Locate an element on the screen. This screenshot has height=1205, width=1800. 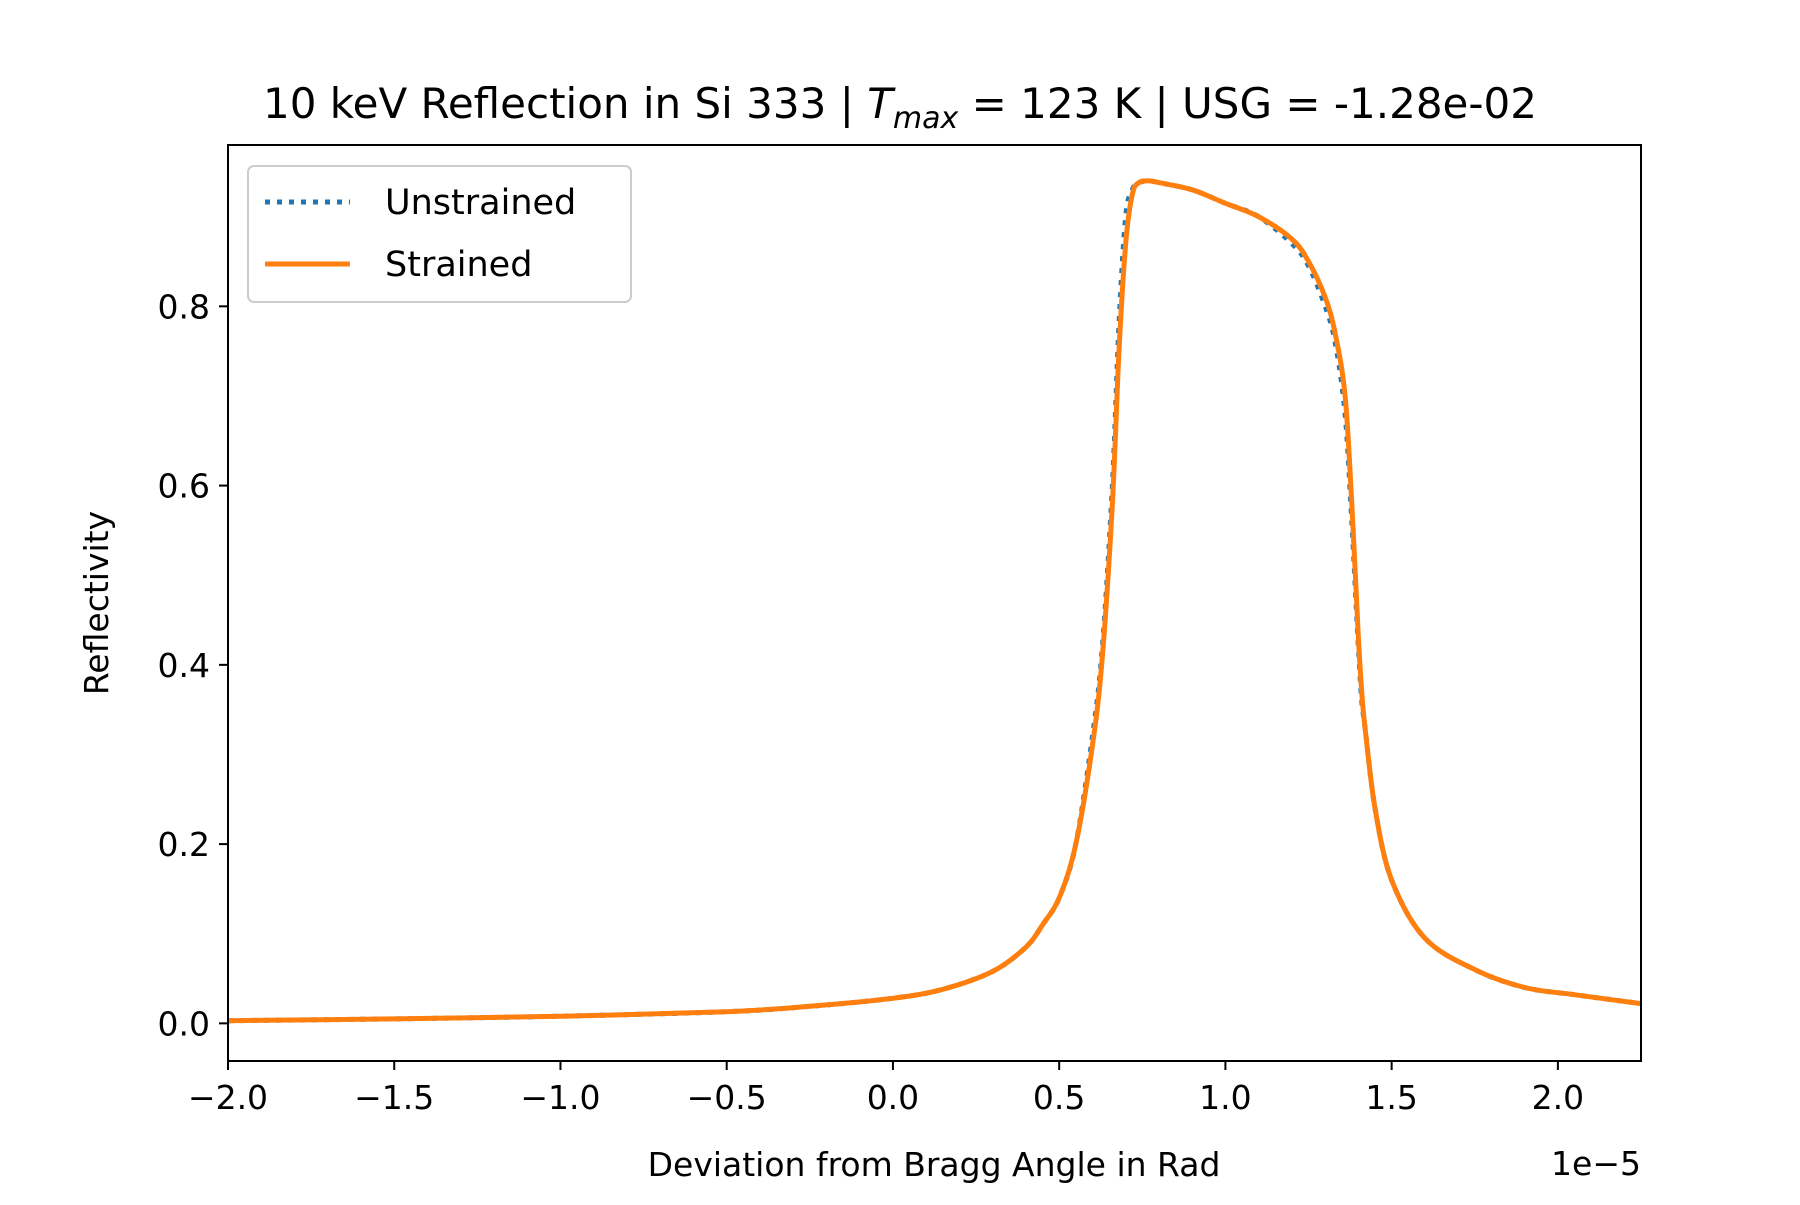
chart-title-prefix: 10 keV Reflection in Si 333 | is located at coordinates (565, 103).